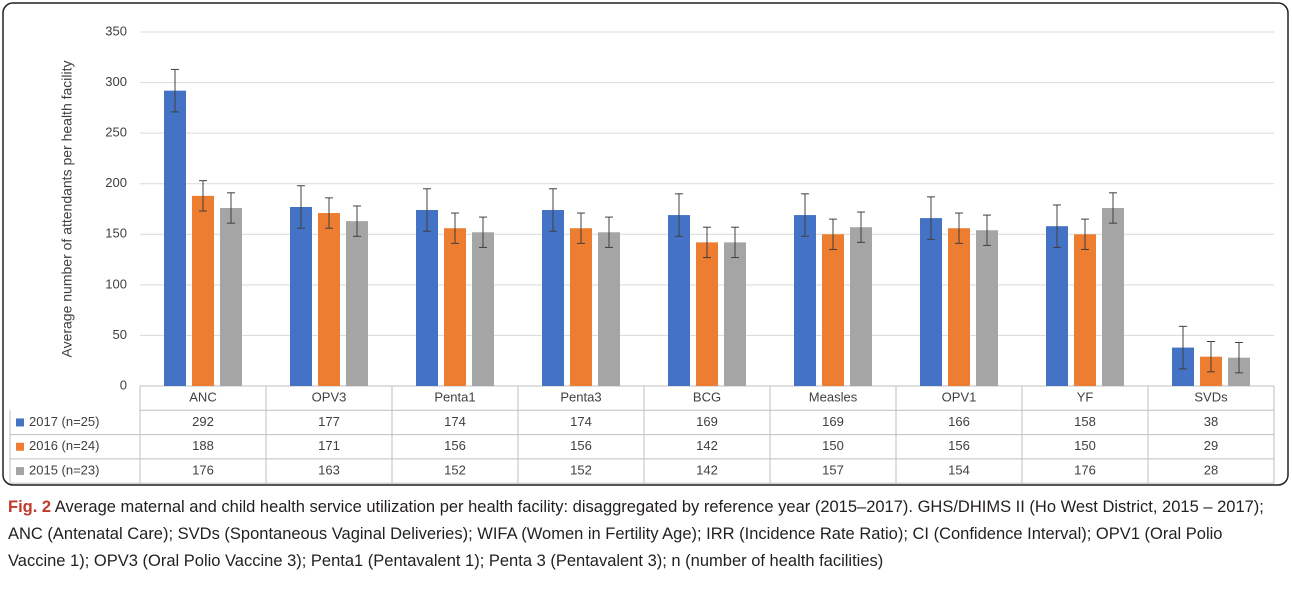 The image size is (1292, 611). I want to click on y-tick-label: 150, so click(116, 233).